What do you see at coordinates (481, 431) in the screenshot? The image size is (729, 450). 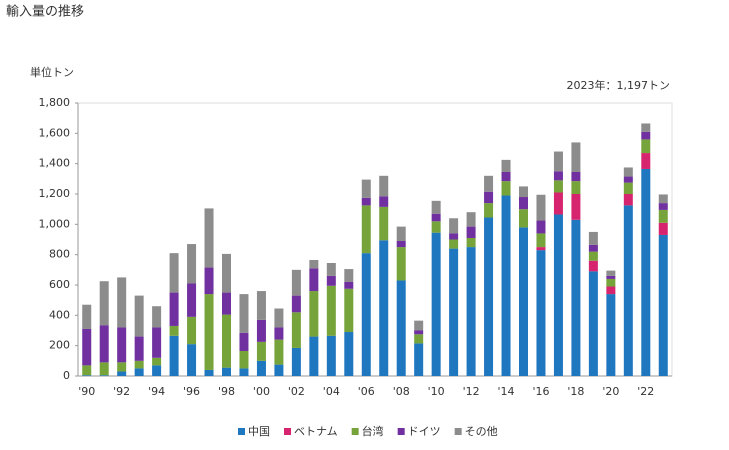 I see `legend-label: その他` at bounding box center [481, 431].